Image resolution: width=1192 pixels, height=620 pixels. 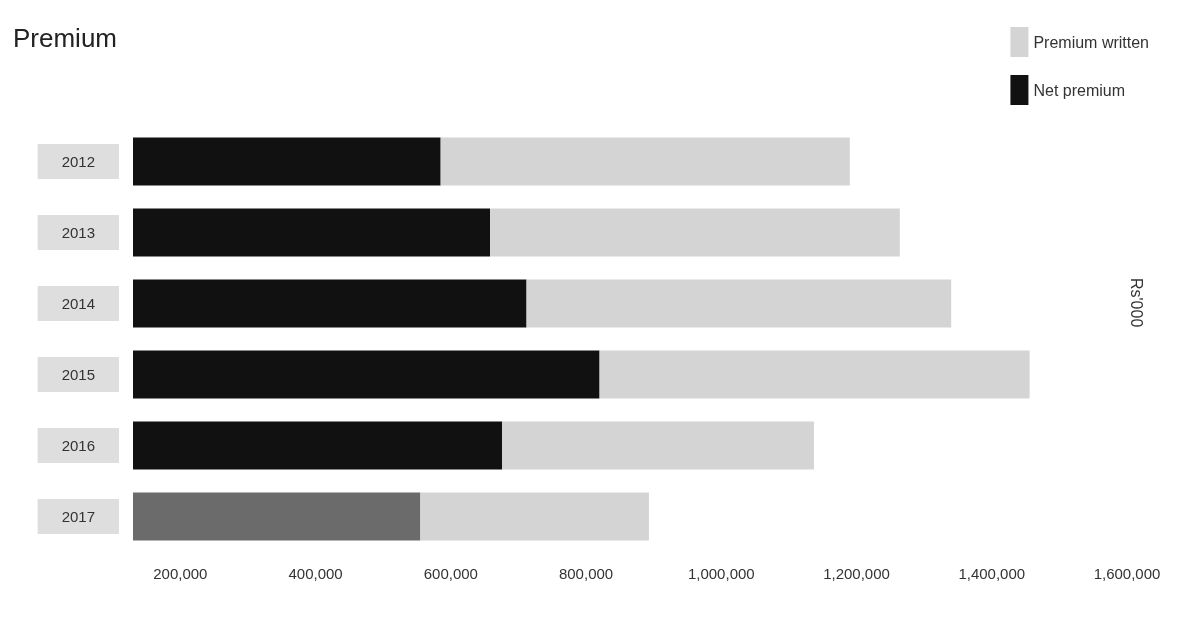 I want to click on y-tick-label: 2017, so click(x=78, y=516).